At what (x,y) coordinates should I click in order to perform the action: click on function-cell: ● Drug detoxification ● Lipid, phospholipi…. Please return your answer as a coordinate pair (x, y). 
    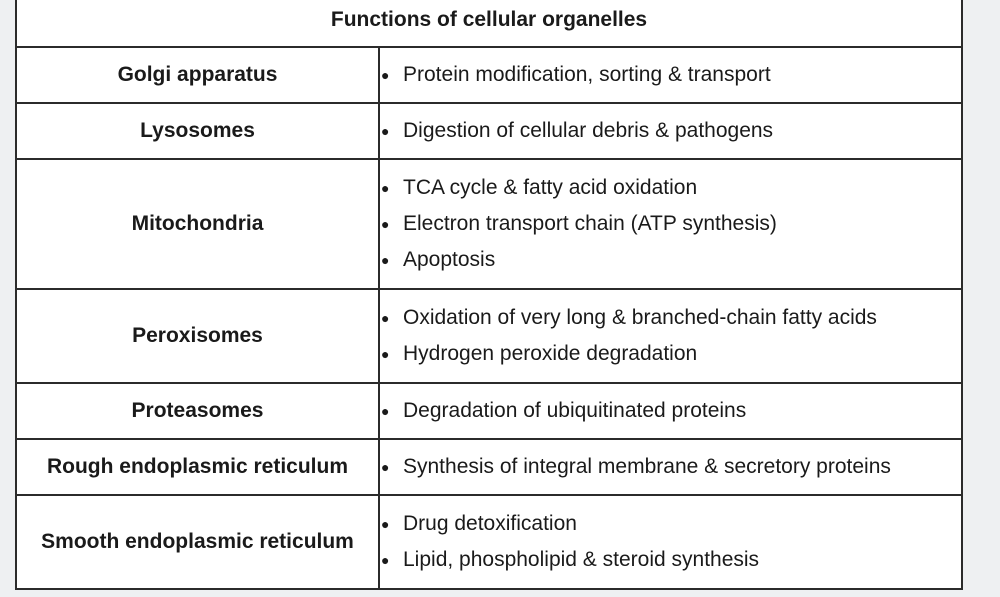
    Looking at the image, I should click on (670, 542).